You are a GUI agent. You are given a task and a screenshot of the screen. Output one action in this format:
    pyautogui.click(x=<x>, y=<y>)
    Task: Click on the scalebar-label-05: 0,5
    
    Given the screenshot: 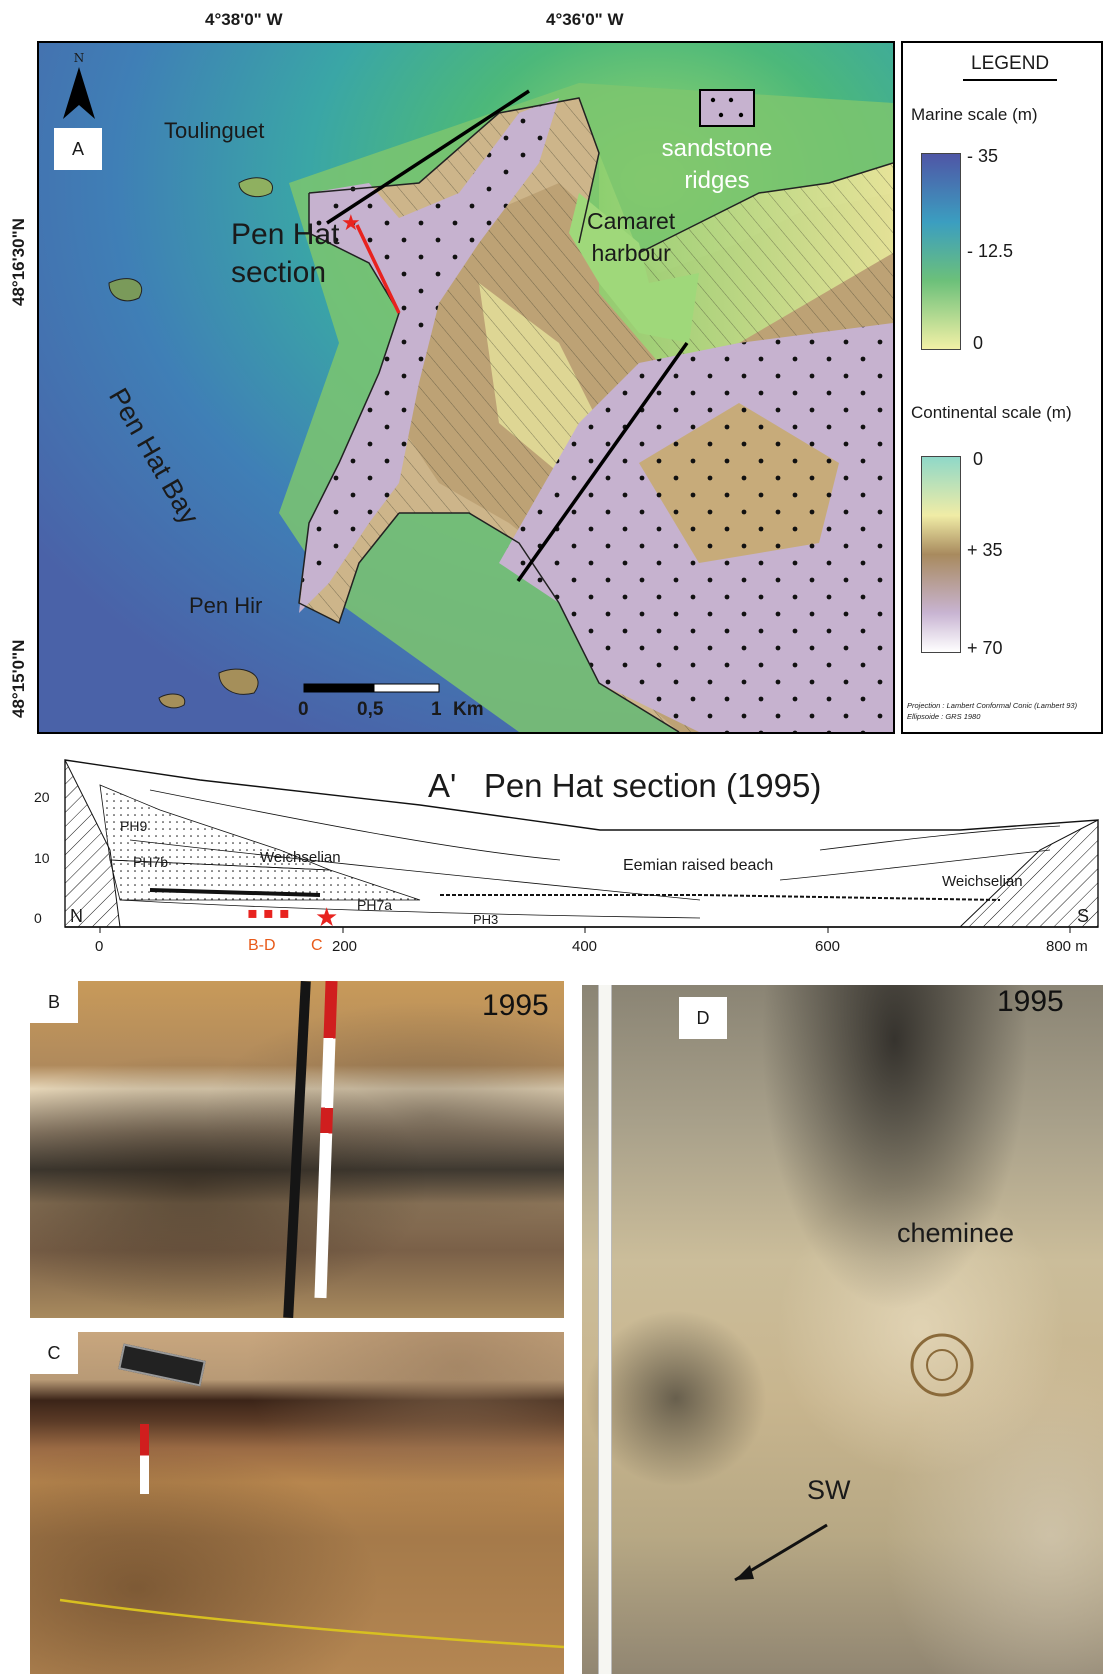 What is the action you would take?
    pyautogui.click(x=370, y=709)
    